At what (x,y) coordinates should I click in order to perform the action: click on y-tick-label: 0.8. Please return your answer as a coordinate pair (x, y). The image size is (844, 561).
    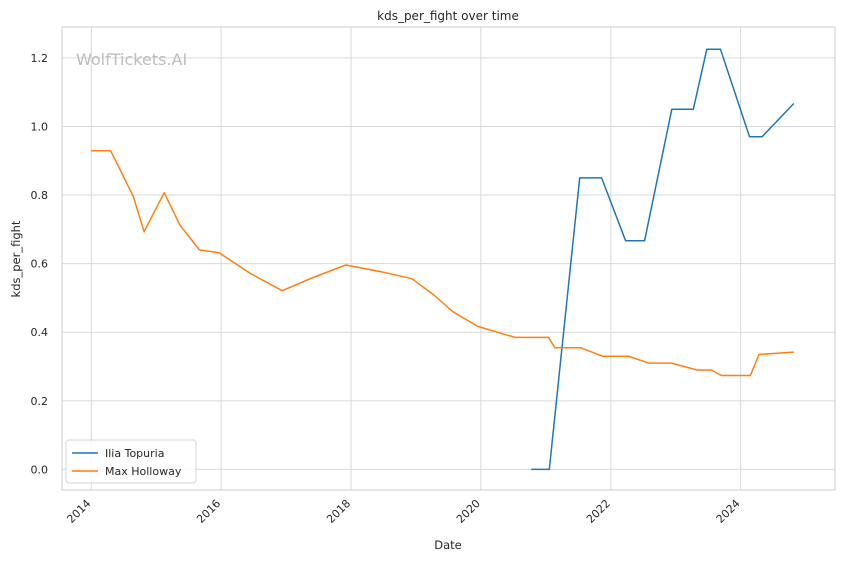
    Looking at the image, I should click on (40, 195).